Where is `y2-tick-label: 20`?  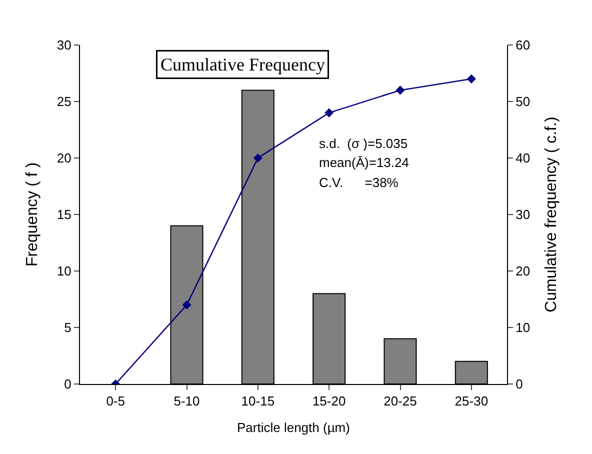 y2-tick-label: 20 is located at coordinates (523, 271).